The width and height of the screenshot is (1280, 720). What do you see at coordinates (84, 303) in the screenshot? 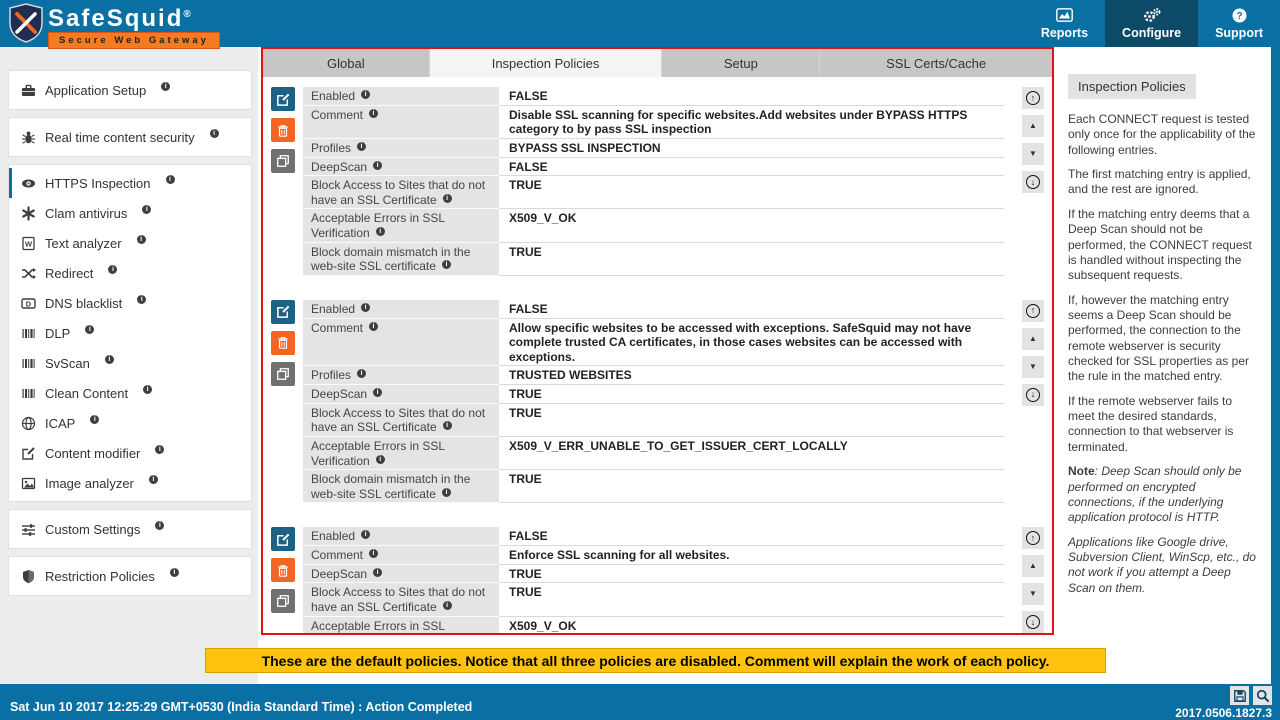
I see `sidebar-item-label: DNS blacklist` at bounding box center [84, 303].